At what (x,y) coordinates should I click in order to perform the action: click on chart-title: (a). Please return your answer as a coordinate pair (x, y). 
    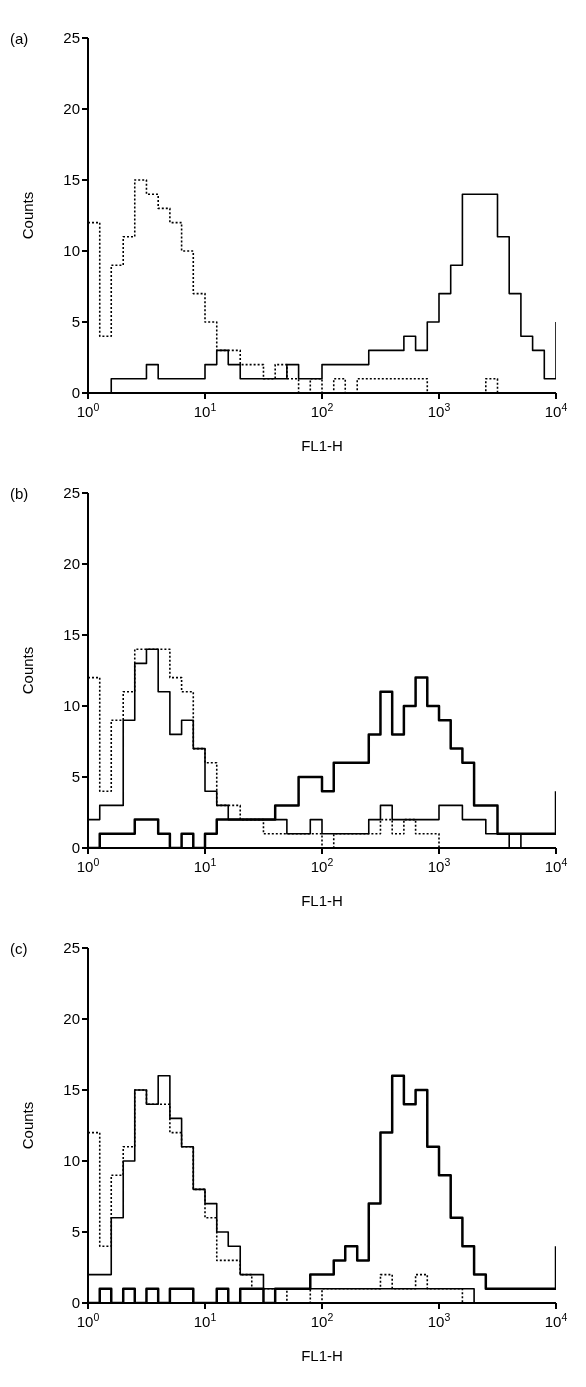
    Looking at the image, I should click on (19, 38).